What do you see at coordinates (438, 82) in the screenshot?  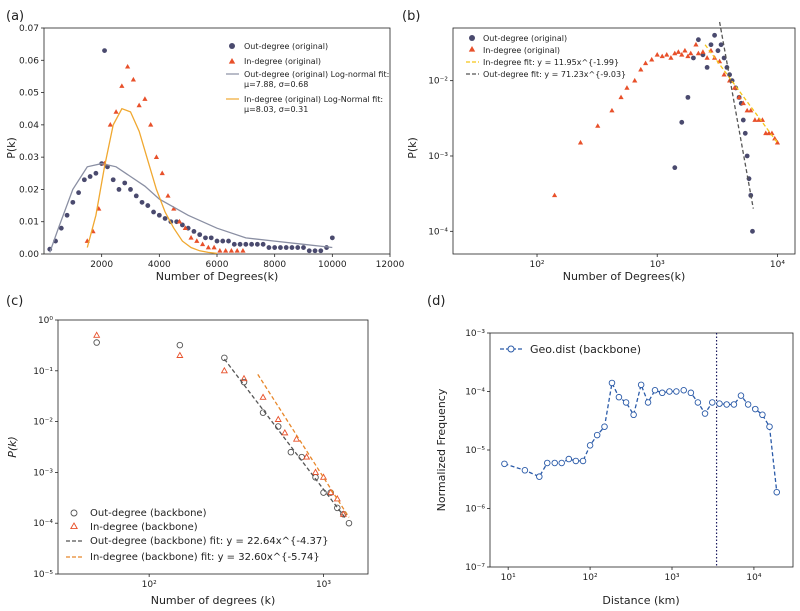 I see `panel-b-ytick-label: 10⁻²` at bounding box center [438, 82].